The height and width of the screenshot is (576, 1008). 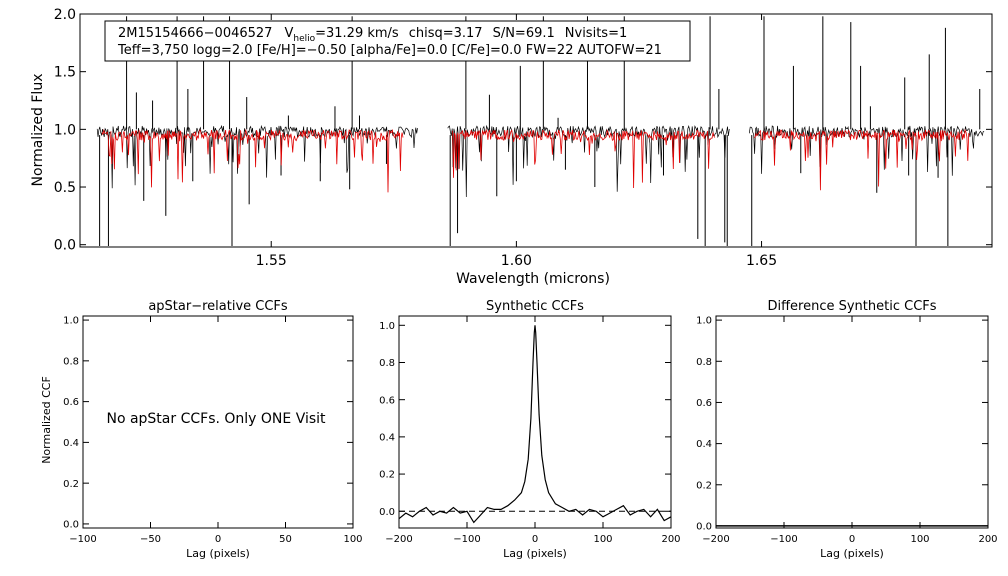 I want to click on synthetic-plot, so click(x=535, y=424).